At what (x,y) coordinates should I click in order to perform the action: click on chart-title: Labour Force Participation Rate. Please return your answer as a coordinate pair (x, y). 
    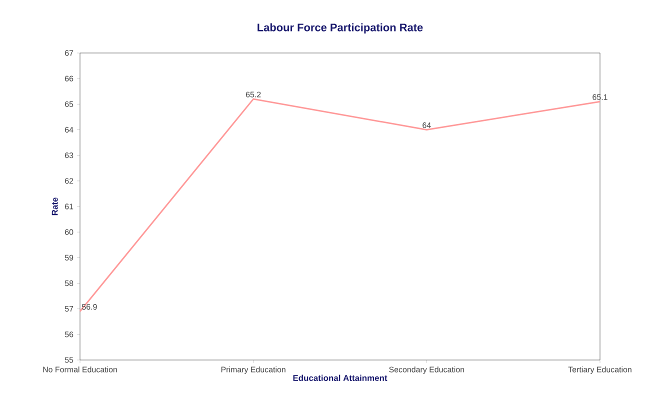
    Looking at the image, I should click on (340, 28).